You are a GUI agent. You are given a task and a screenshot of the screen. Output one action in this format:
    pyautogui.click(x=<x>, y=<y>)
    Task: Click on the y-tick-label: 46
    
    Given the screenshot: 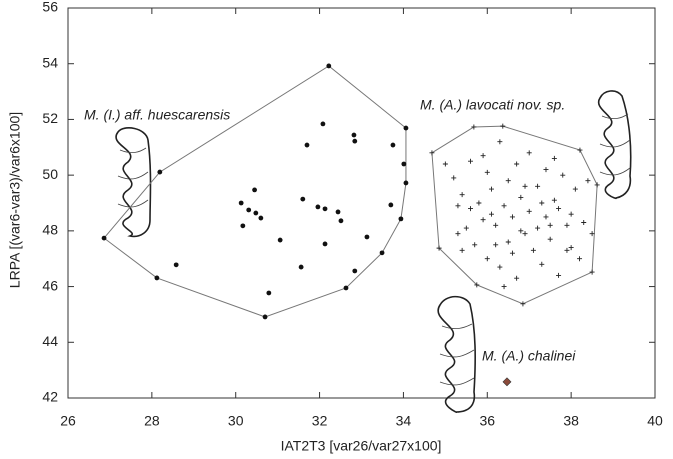 What is the action you would take?
    pyautogui.click(x=50, y=285)
    